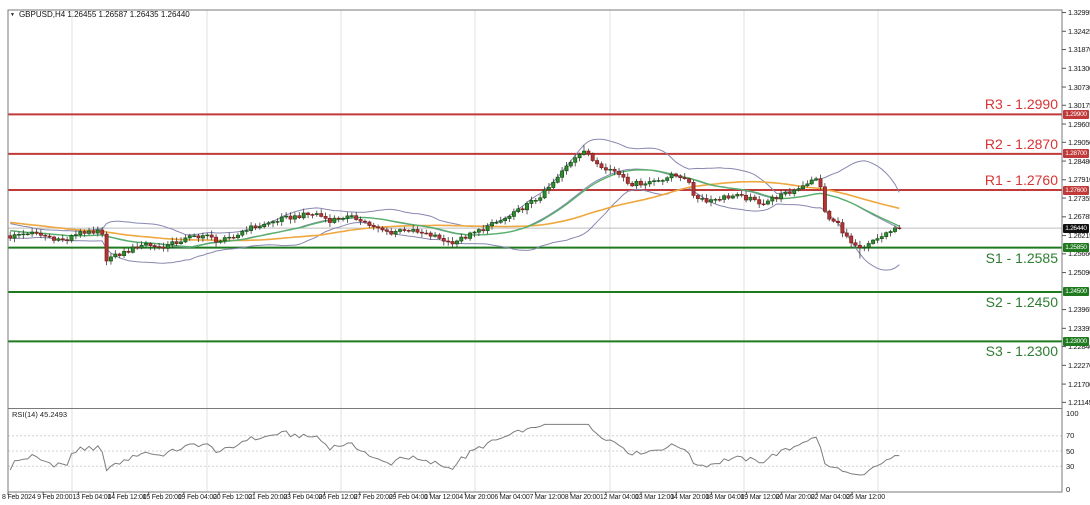  Describe the element at coordinates (1079, 236) in the screenshot. I see `price-axis-label: 1.26215` at that location.